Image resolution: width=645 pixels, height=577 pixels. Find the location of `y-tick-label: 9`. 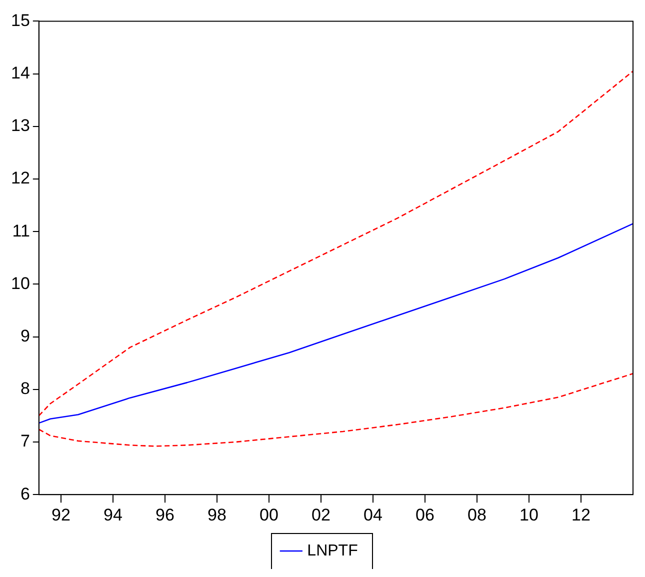

y-tick-label: 9 is located at coordinates (25, 336).